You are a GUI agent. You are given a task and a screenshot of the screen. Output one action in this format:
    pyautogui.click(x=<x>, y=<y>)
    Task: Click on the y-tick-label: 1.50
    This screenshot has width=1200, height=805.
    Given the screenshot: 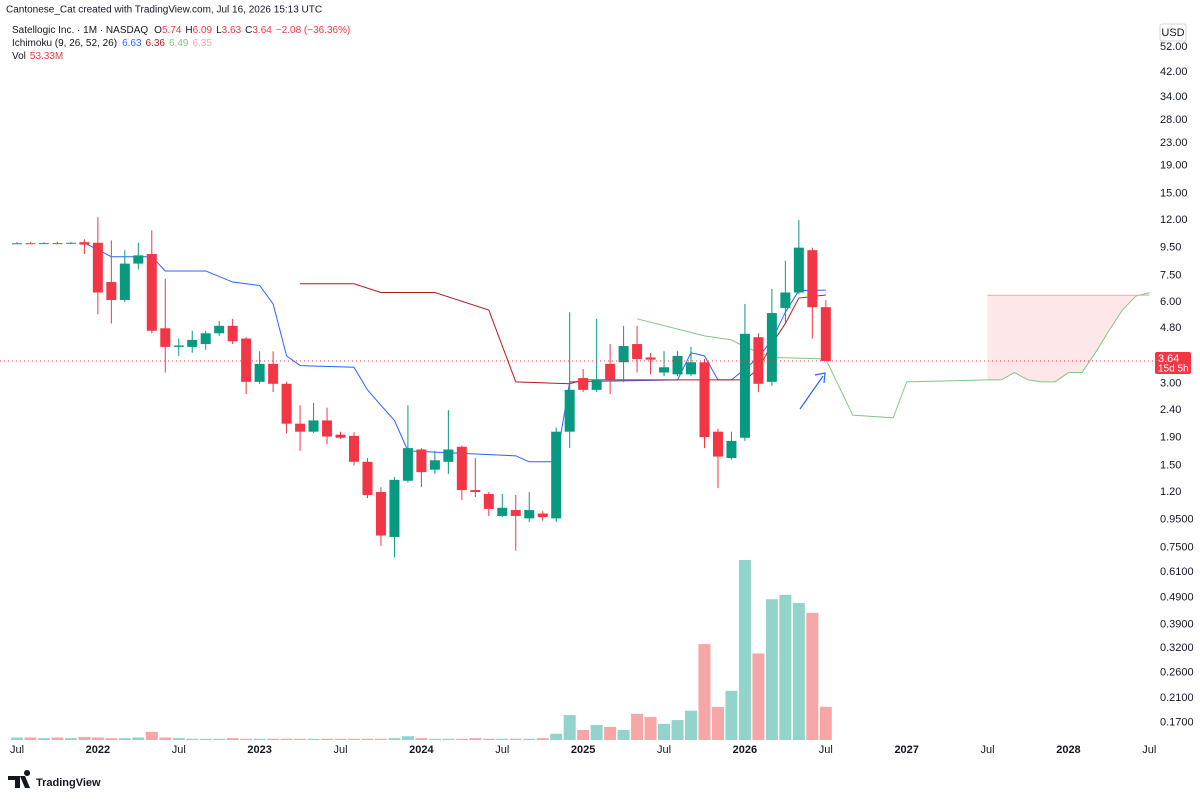 What is the action you would take?
    pyautogui.click(x=1170, y=466)
    